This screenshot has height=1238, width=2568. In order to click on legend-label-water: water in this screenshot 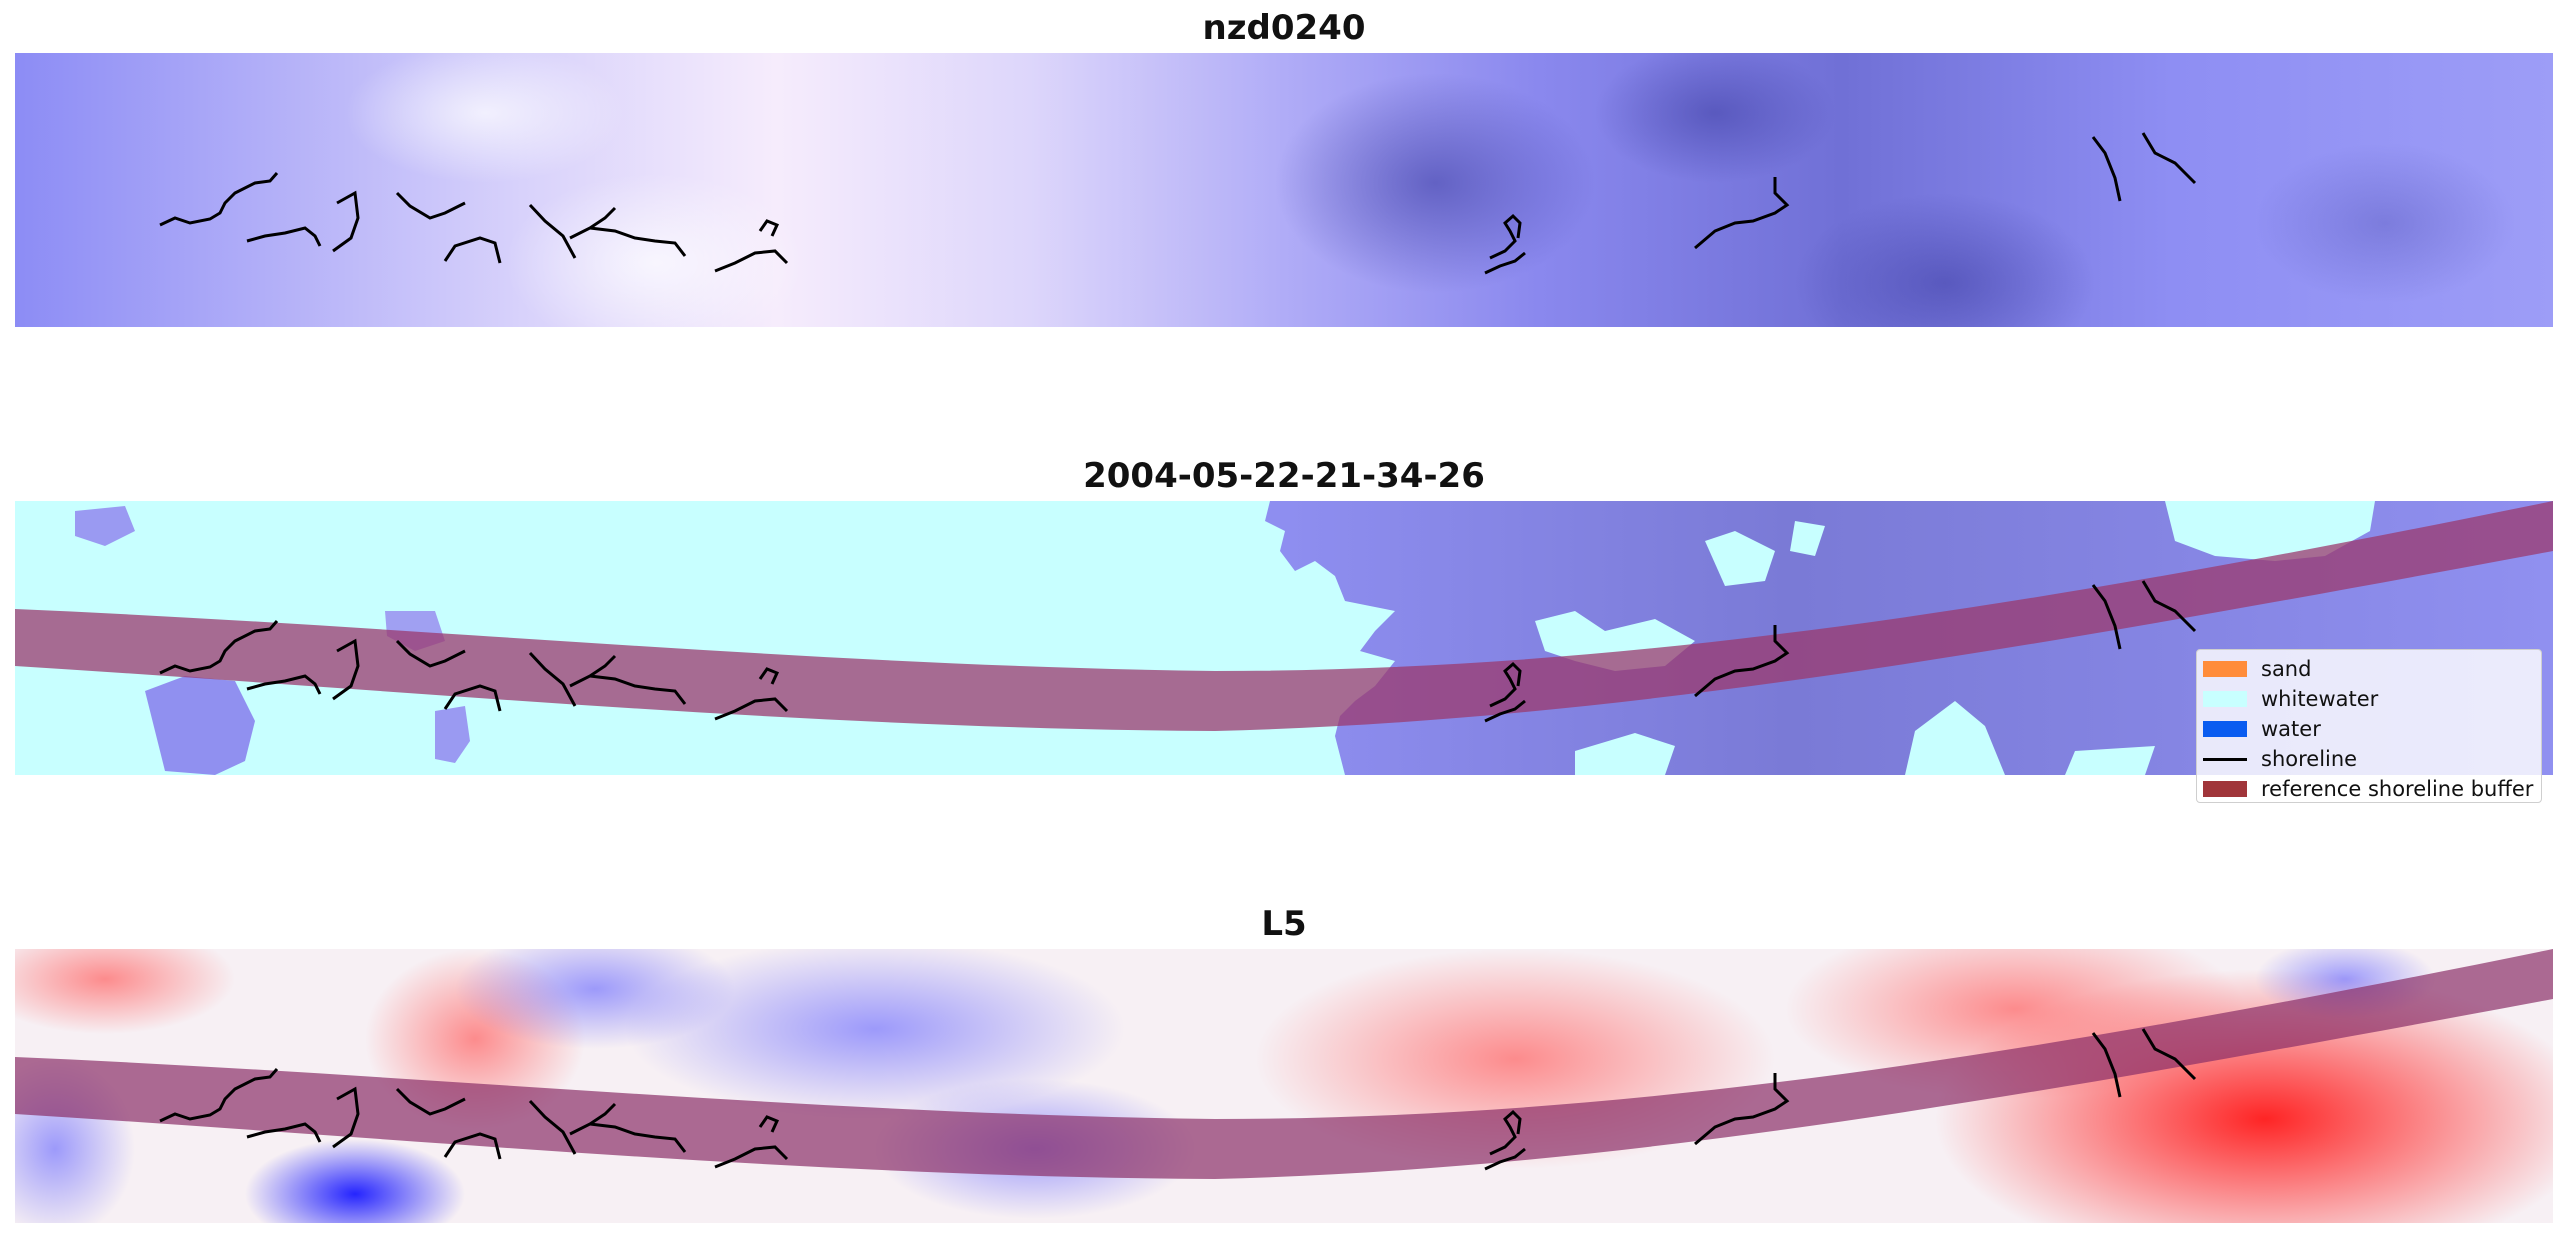, I will do `click(2291, 729)`.